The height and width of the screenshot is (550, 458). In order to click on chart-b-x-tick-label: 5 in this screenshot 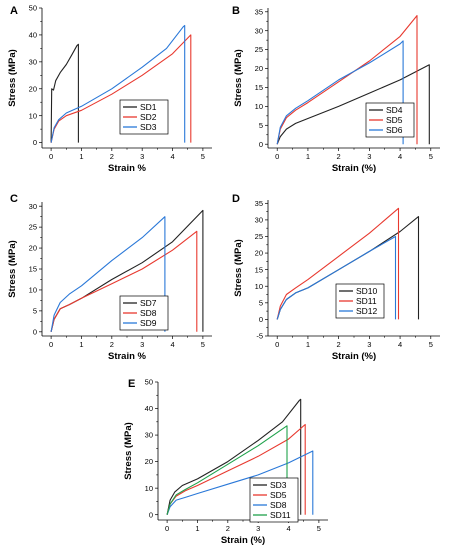, I will do `click(431, 156)`.